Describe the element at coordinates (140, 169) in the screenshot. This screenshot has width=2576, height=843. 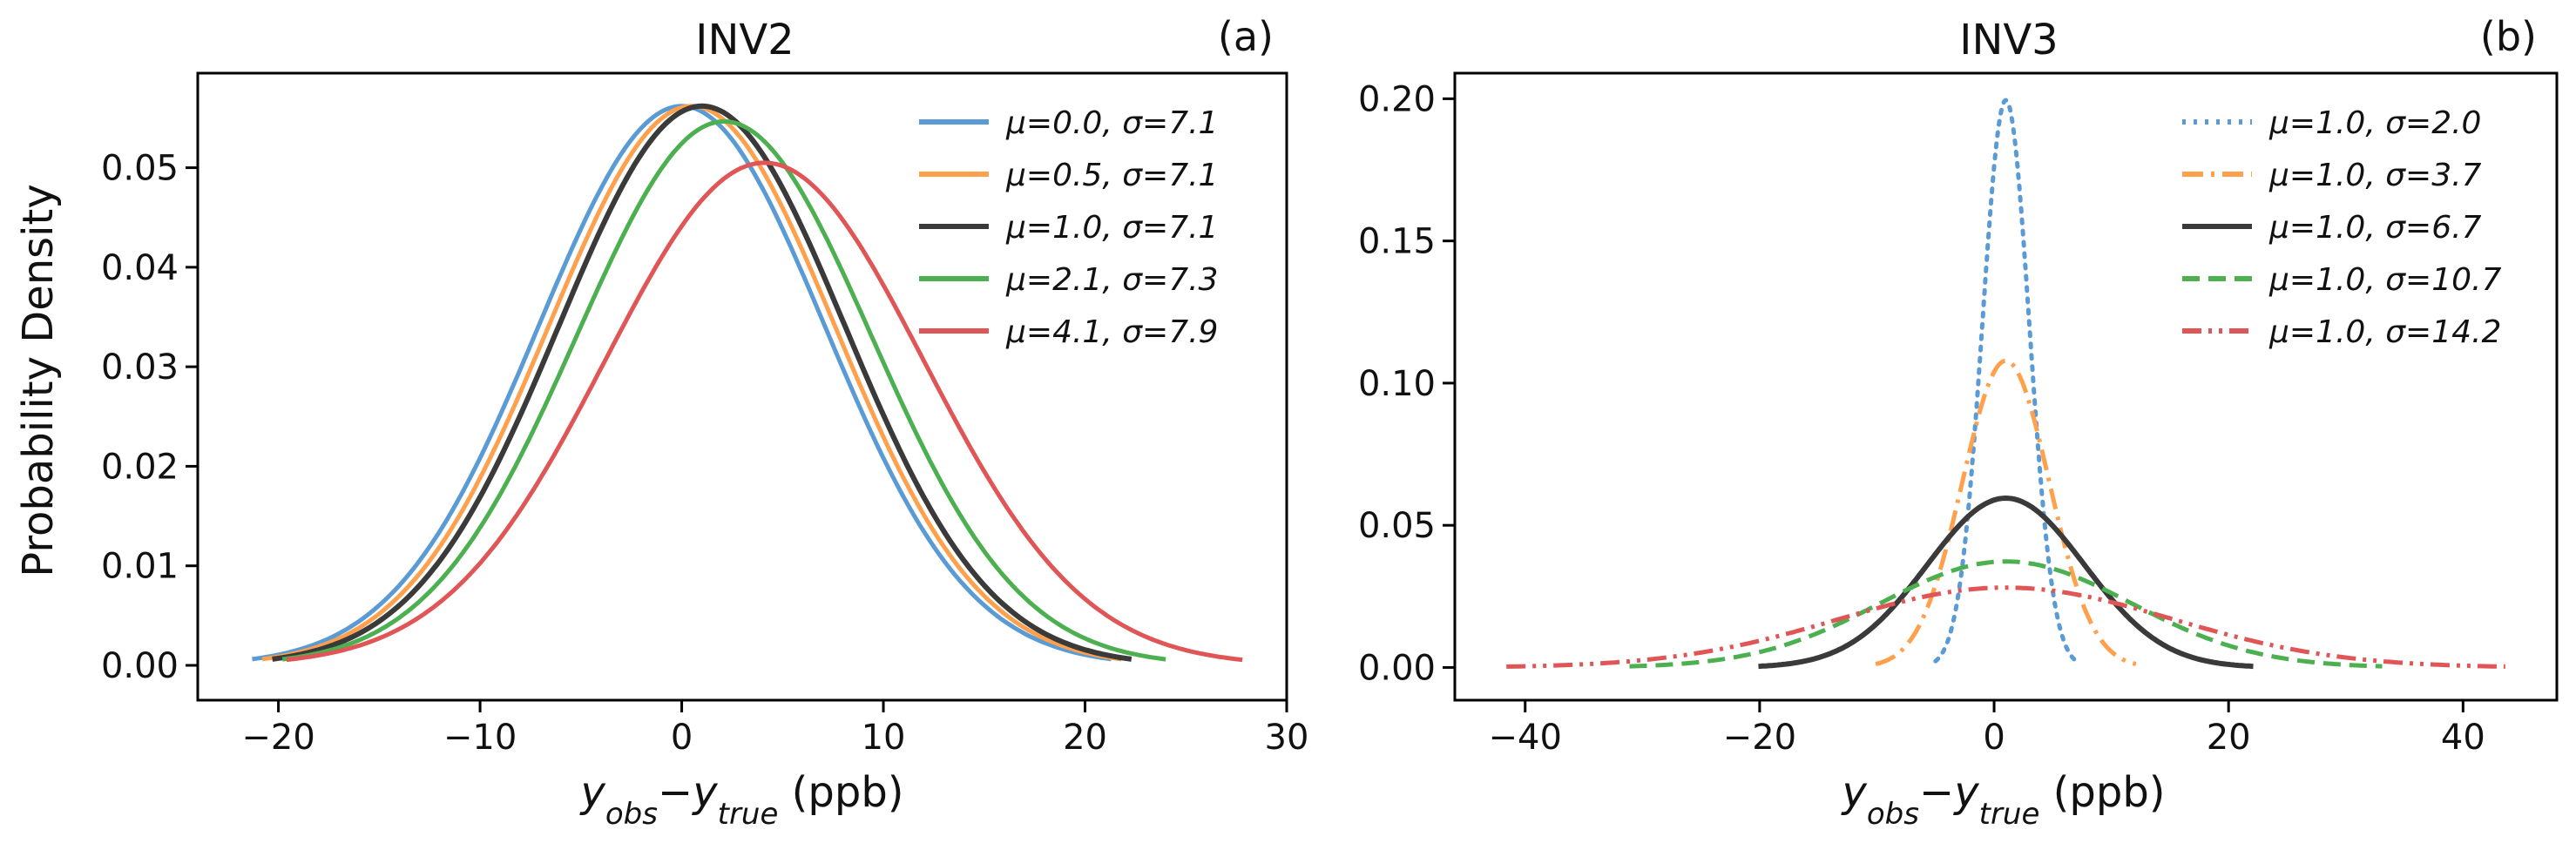
I see `panel-a-y-tick-label: 0.05` at that location.